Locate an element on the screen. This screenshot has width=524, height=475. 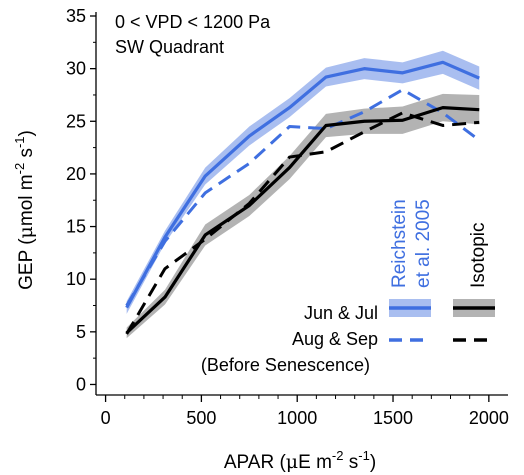
y-axis-label: GEP (μmol m-2 s-1) is located at coordinates (24, 210).